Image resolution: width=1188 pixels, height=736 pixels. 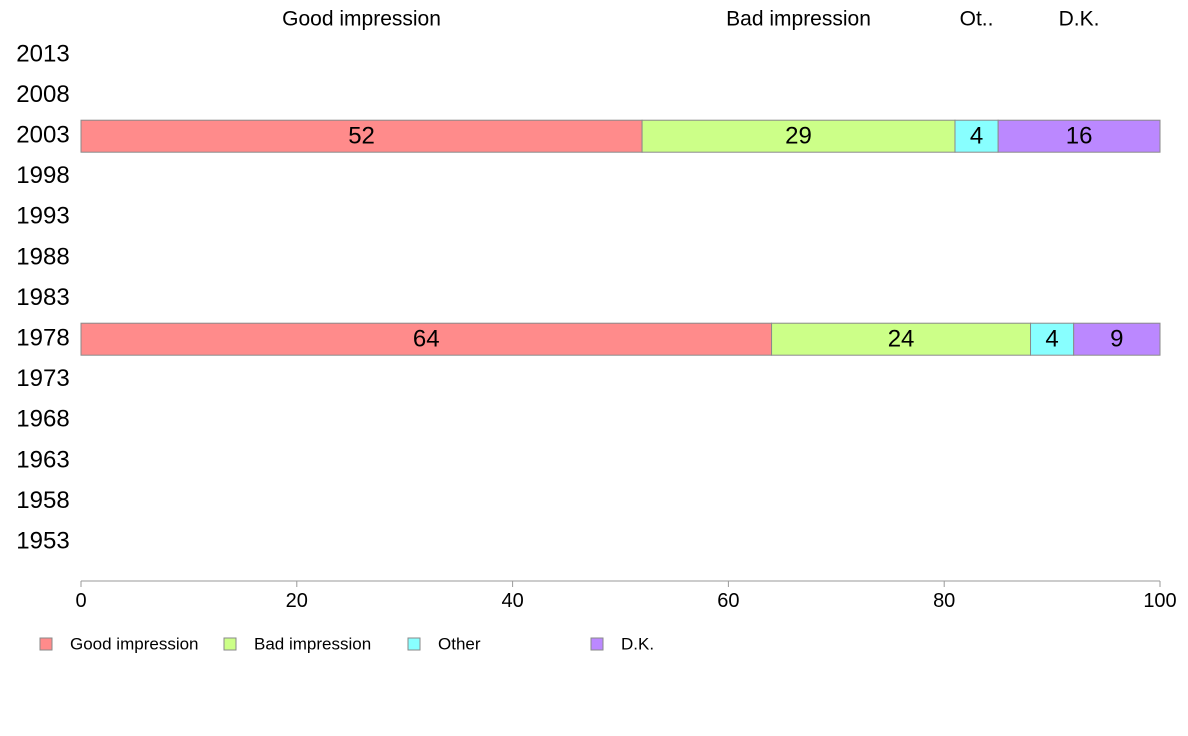 What do you see at coordinates (297, 601) in the screenshot?
I see `x-tick-label: 20` at bounding box center [297, 601].